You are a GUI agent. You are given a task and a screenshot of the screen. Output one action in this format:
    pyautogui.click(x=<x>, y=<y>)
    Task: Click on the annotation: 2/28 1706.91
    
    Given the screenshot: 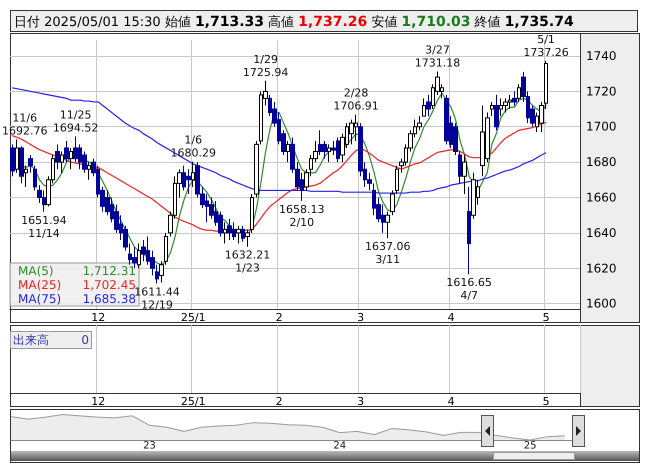 What is the action you would take?
    pyautogui.click(x=356, y=99)
    